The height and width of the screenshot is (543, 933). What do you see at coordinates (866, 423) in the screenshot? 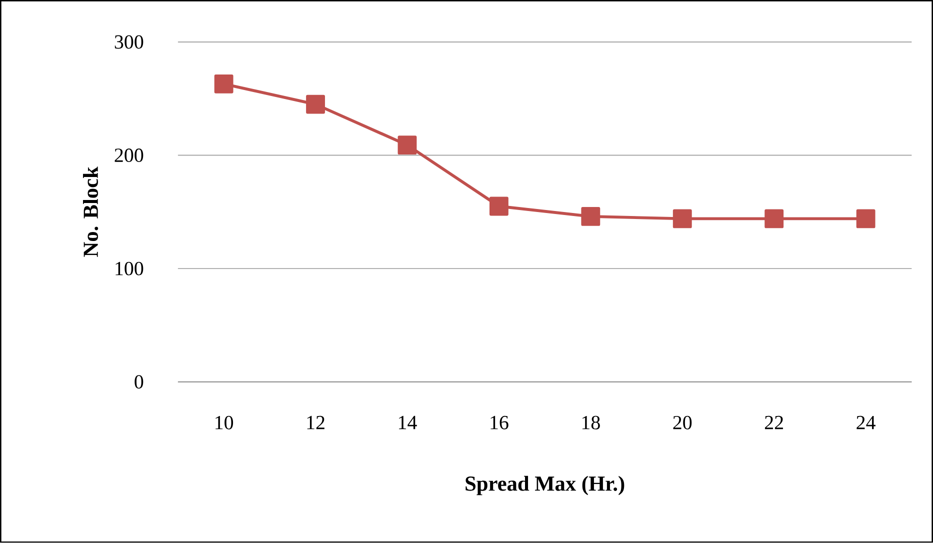
I see `x-tick-label: 24` at bounding box center [866, 423].